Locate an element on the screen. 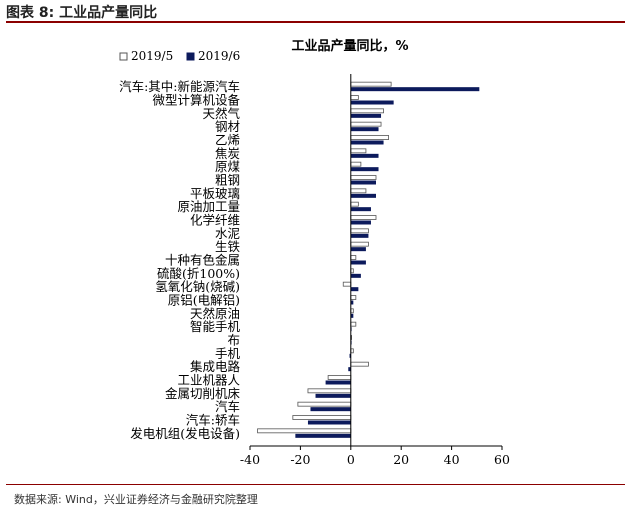 The image size is (631, 517). category-label: 焦炭 is located at coordinates (227, 153).